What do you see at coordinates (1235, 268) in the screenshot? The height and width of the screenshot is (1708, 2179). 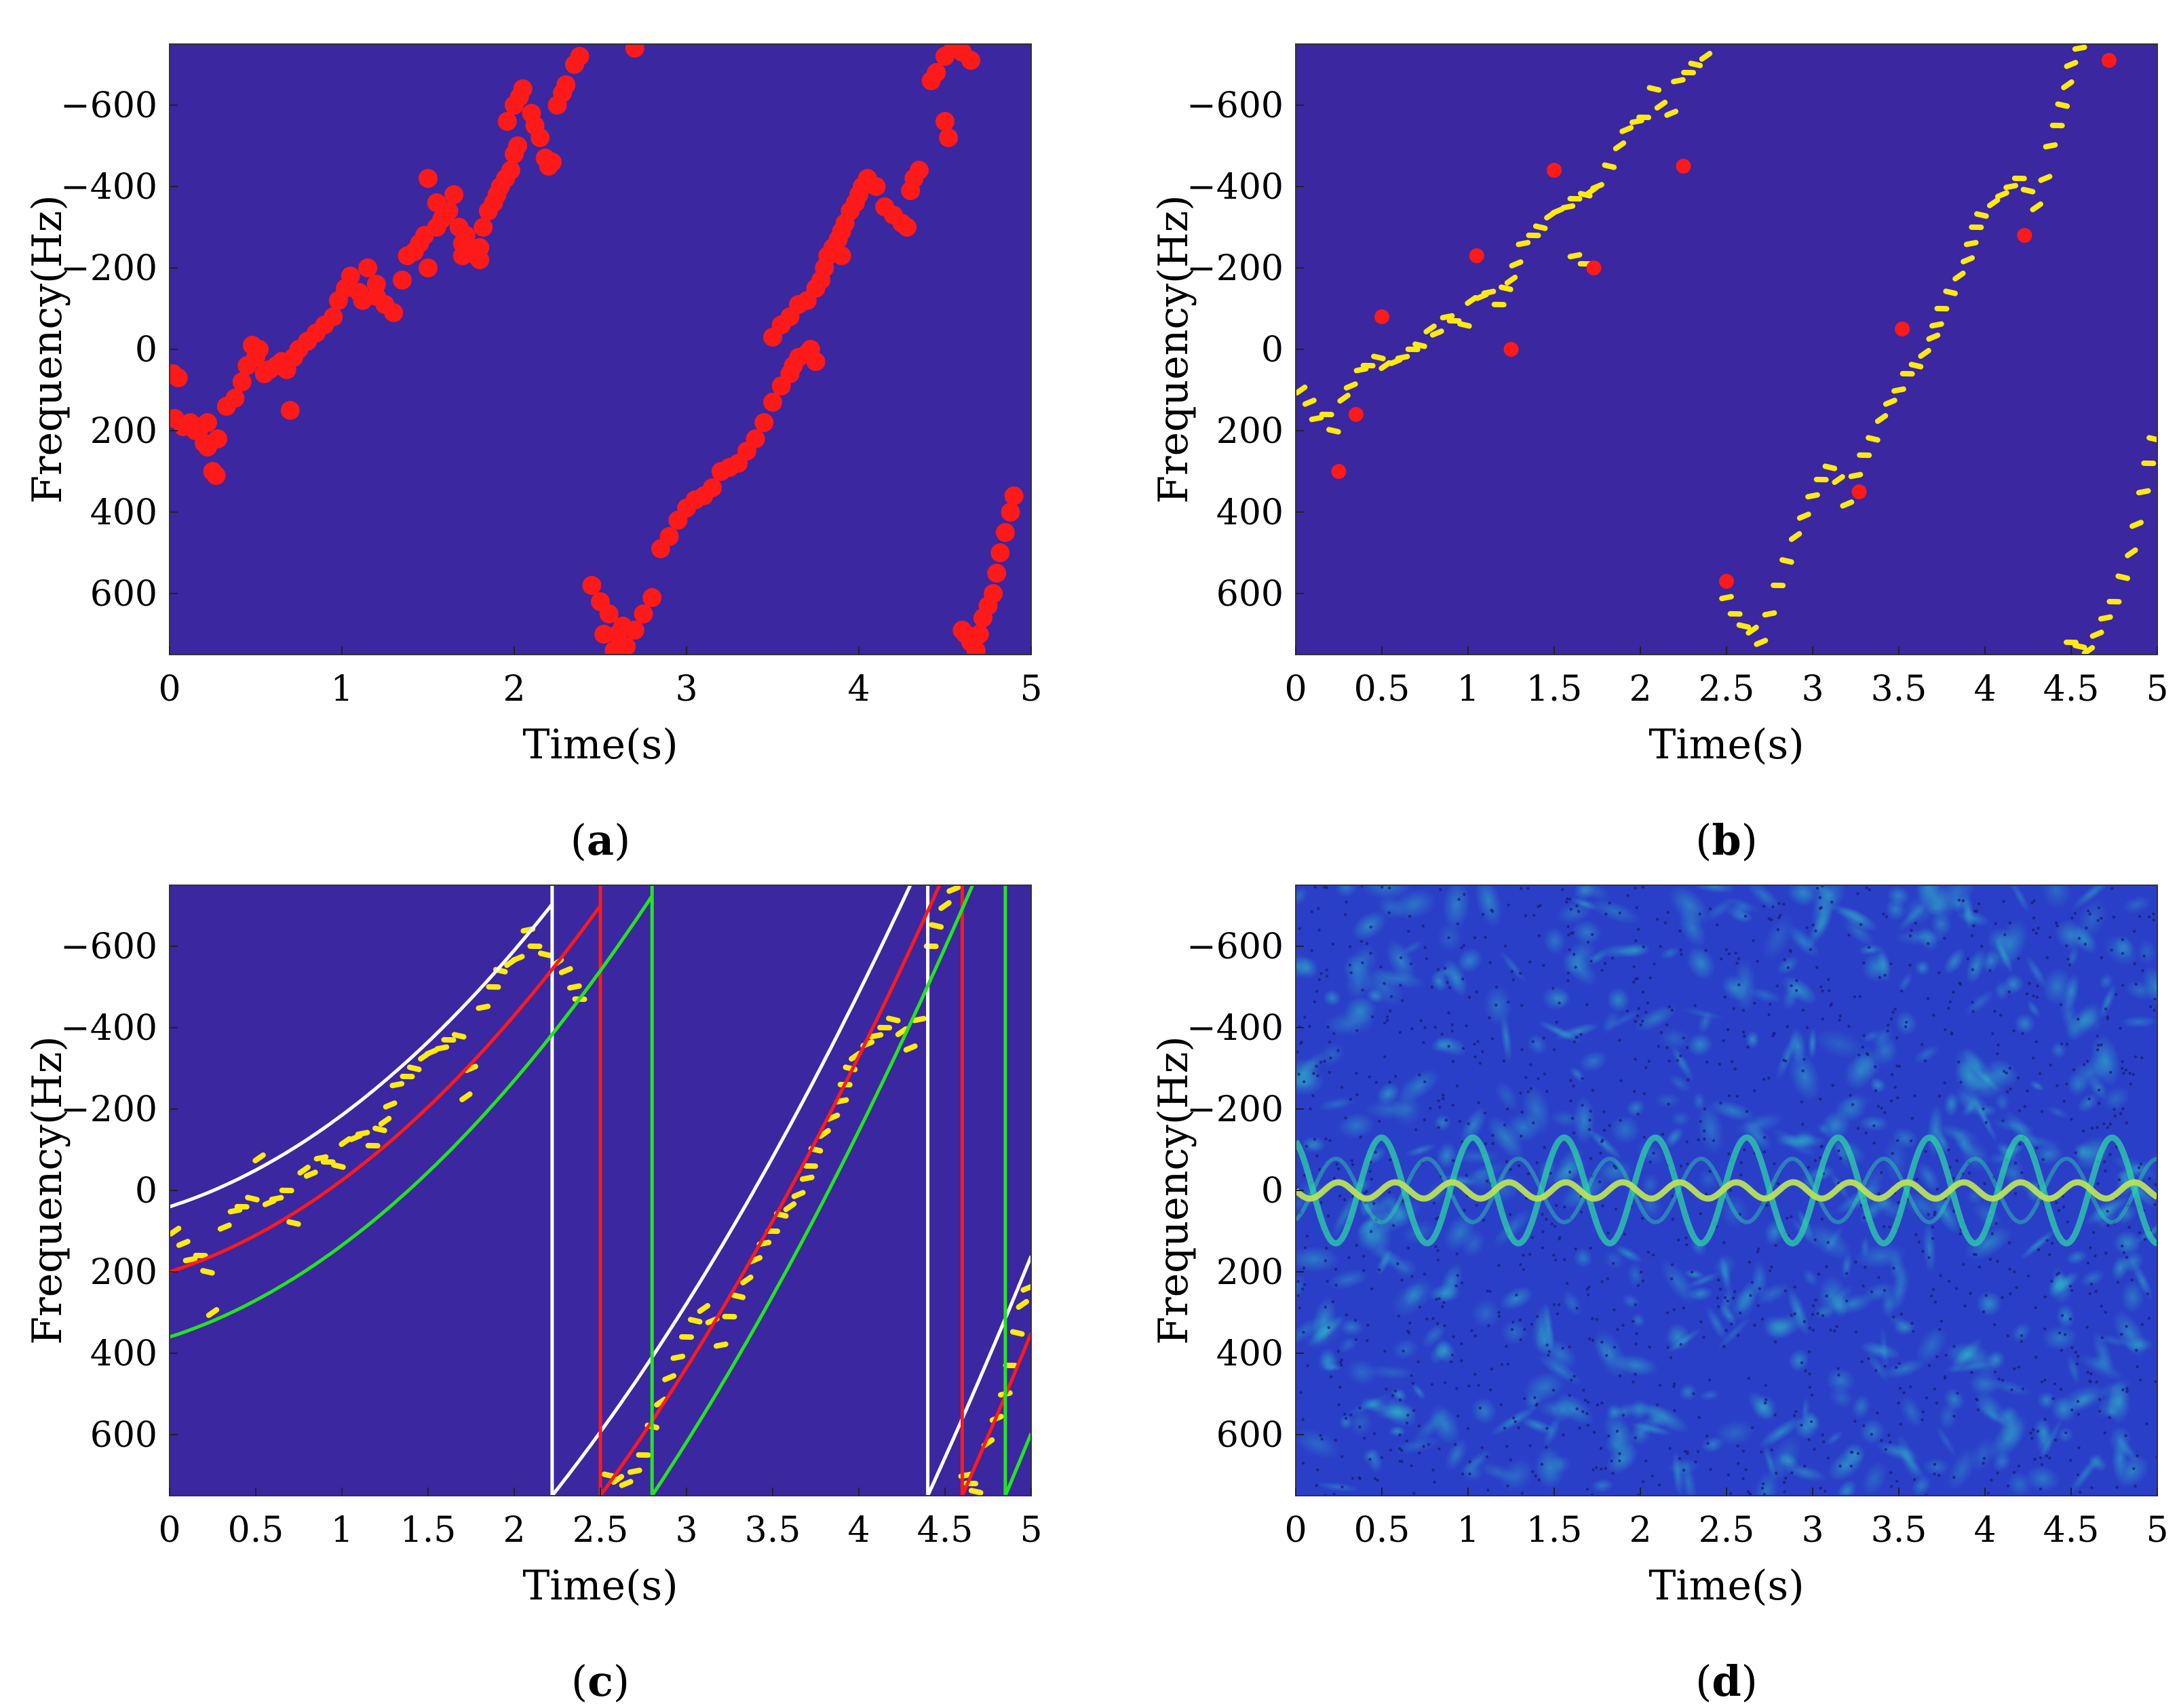 I see `y-tick-label: −200` at bounding box center [1235, 268].